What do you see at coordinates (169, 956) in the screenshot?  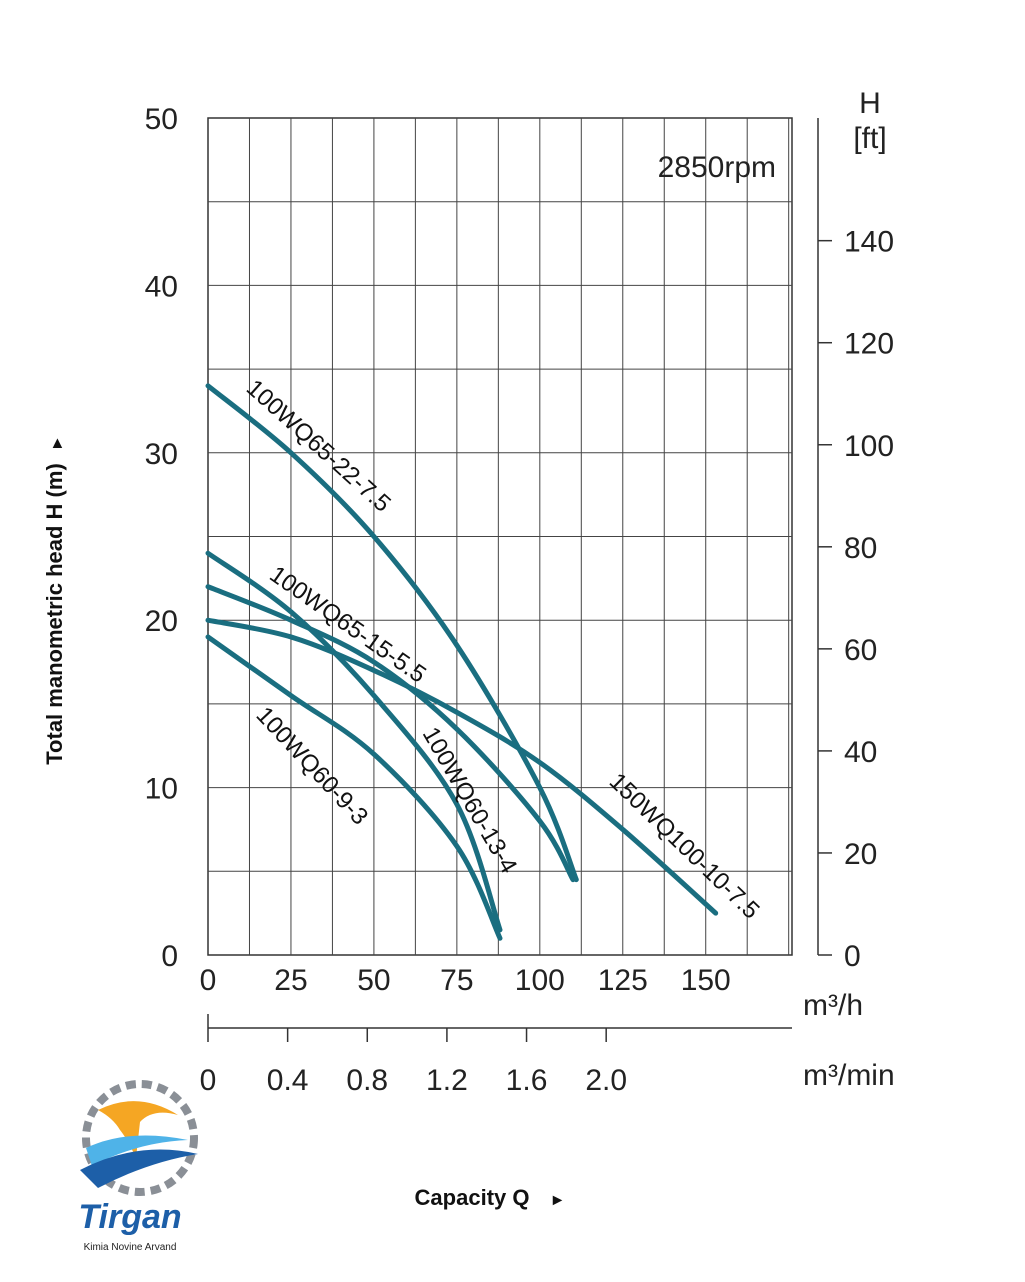 I see `y-tick-label: 0` at bounding box center [169, 956].